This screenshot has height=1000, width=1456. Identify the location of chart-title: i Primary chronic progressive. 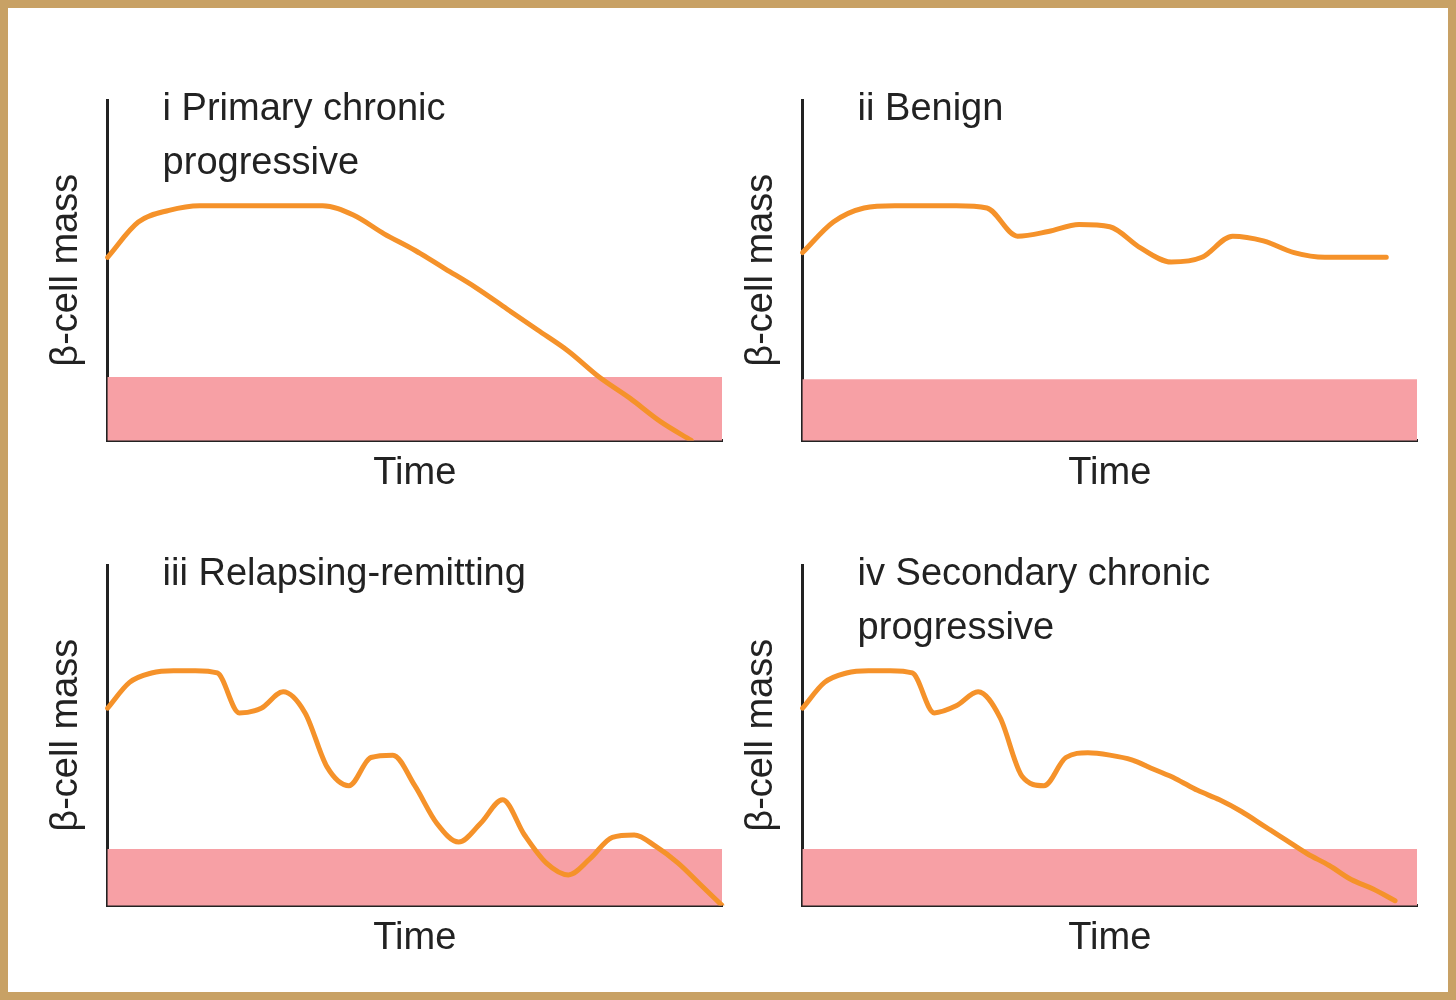
(304, 134).